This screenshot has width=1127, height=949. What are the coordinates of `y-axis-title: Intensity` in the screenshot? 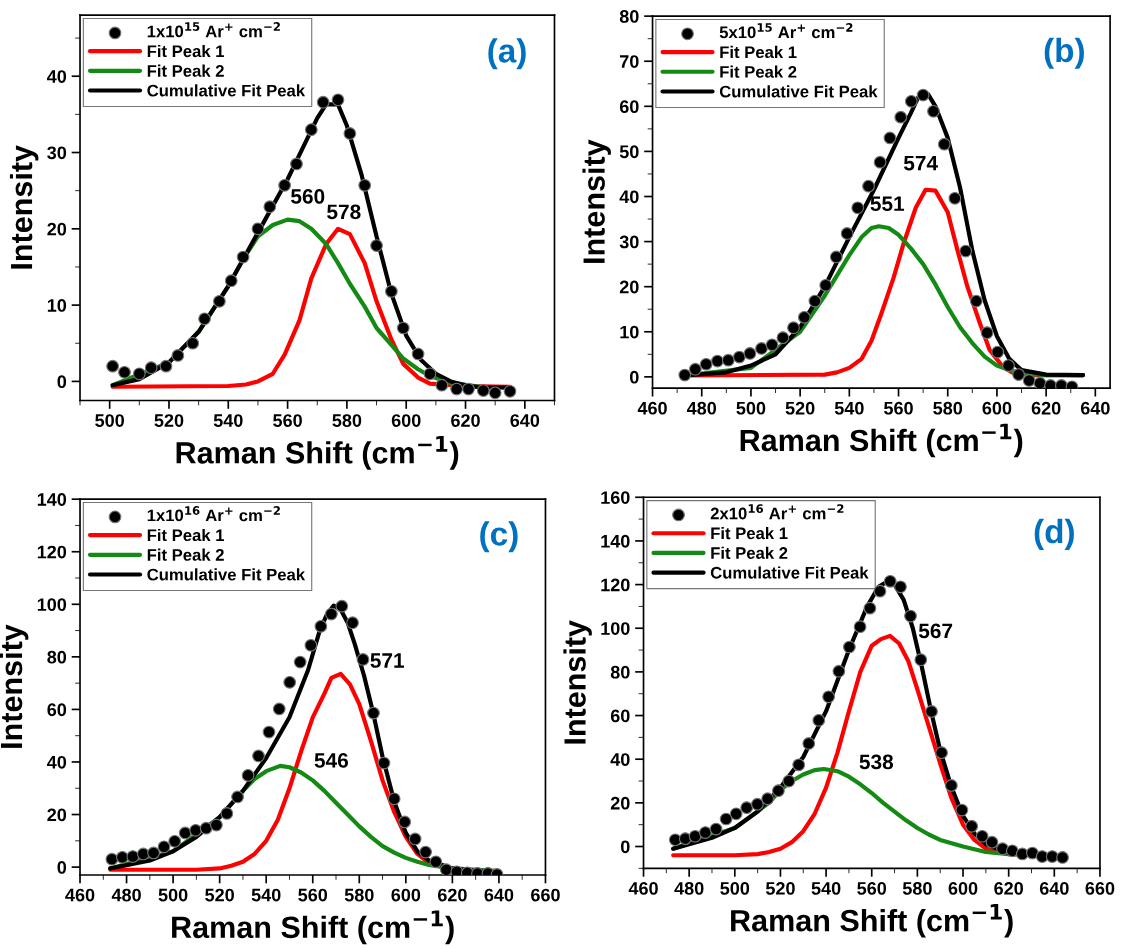 It's located at (24, 207).